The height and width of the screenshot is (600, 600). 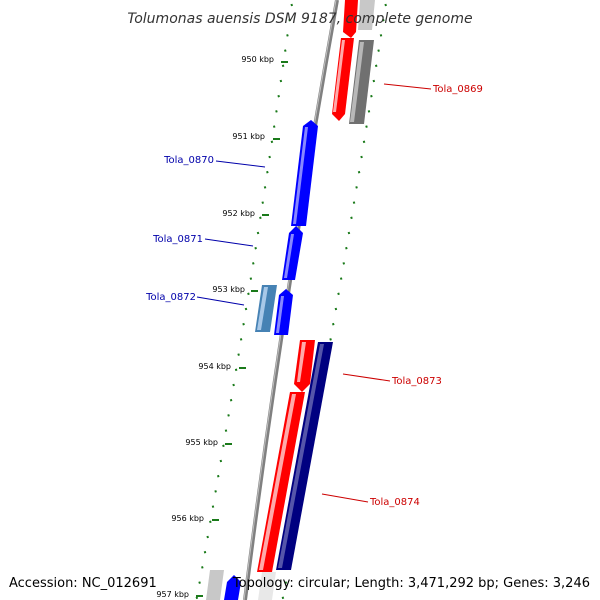 What do you see at coordinates (187, 518) in the screenshot?
I see `tick-label: 956 kbp` at bounding box center [187, 518].